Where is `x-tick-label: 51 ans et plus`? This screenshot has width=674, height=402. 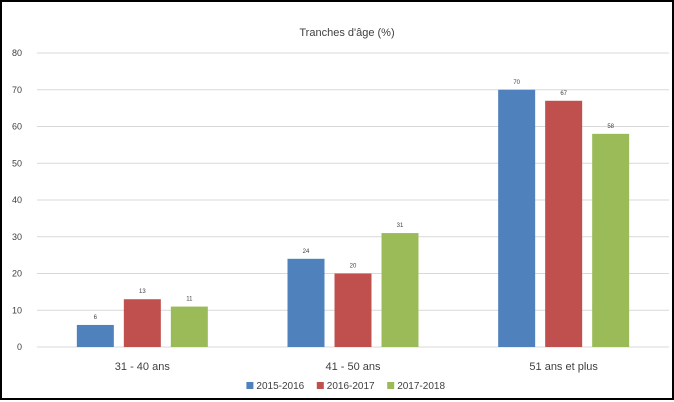 x-tick-label: 51 ans et plus is located at coordinates (563, 367).